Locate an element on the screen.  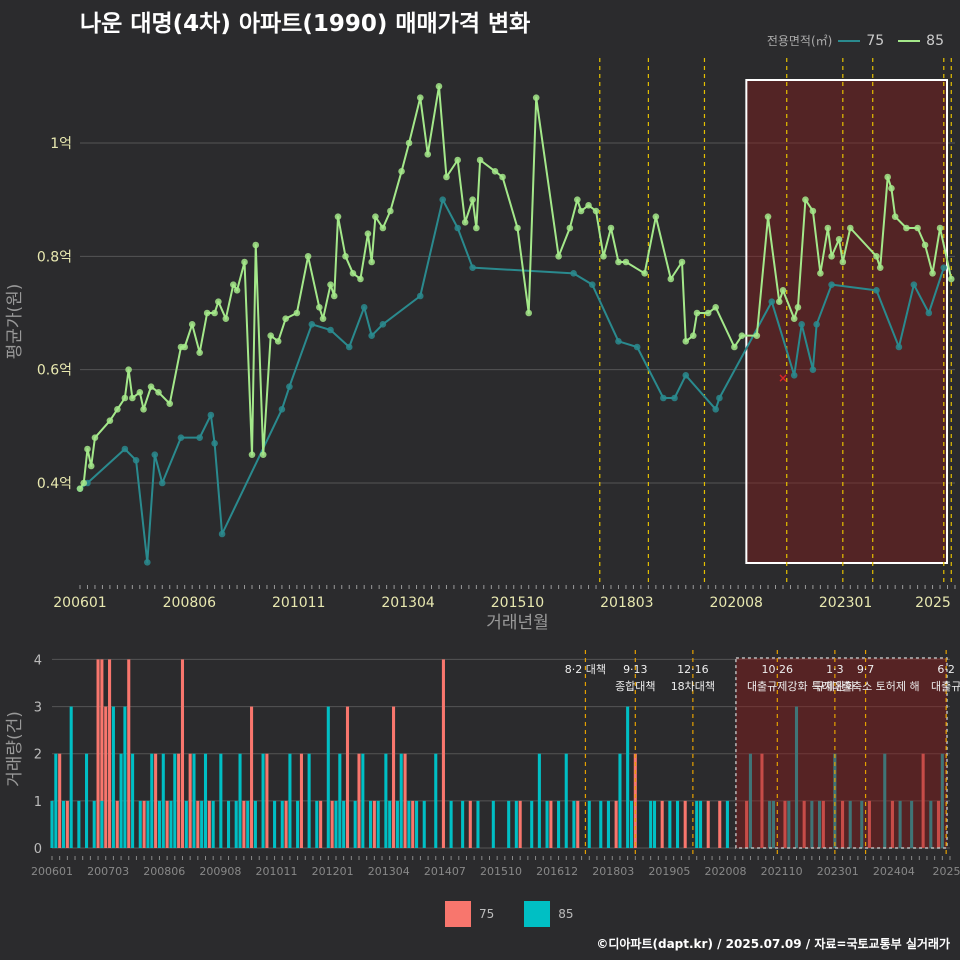
bar-y-tick-label-0: 0 is located at coordinates (38, 849).